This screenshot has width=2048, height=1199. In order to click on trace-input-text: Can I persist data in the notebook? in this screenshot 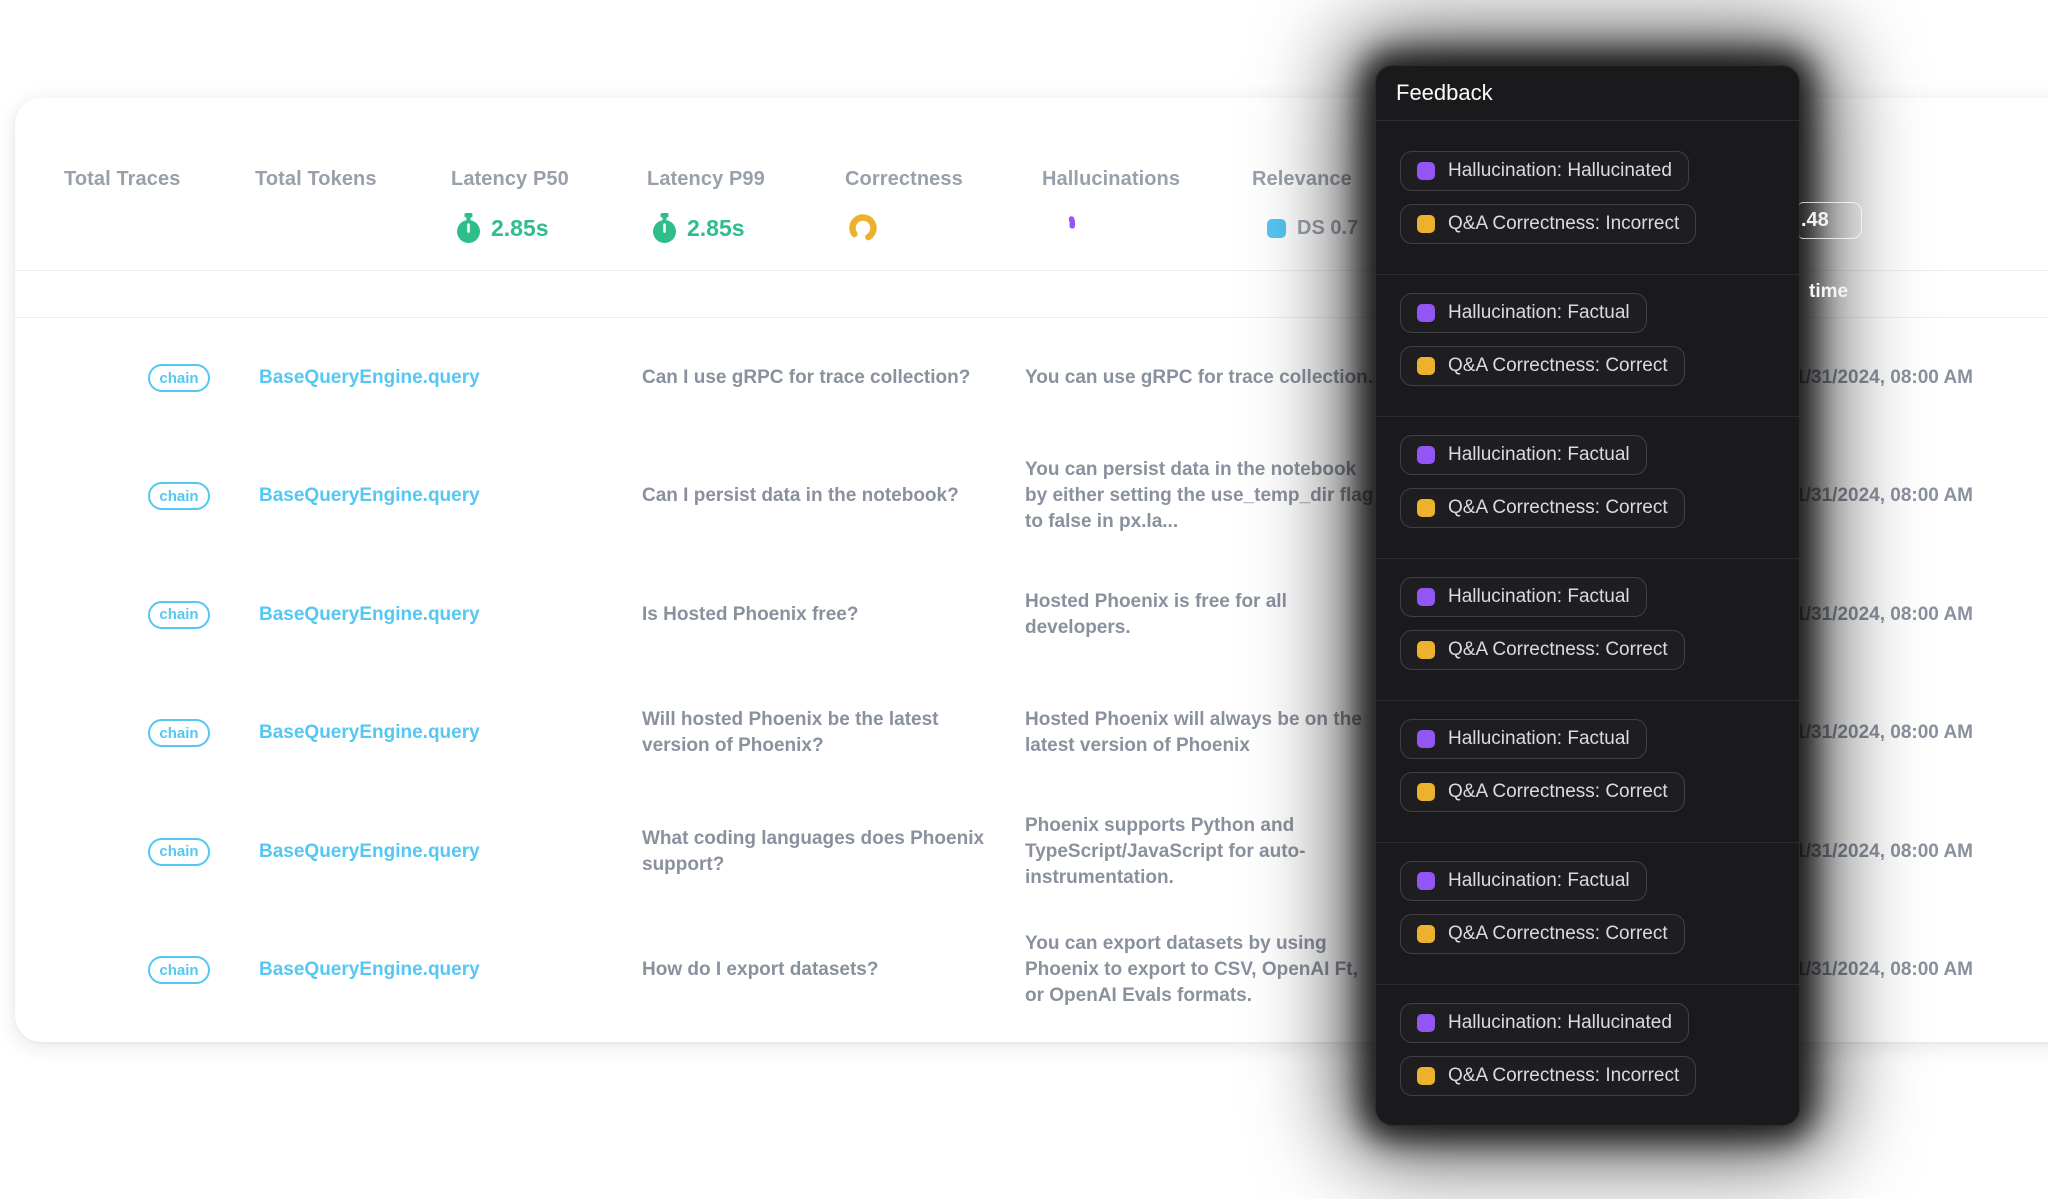, I will do `click(800, 496)`.